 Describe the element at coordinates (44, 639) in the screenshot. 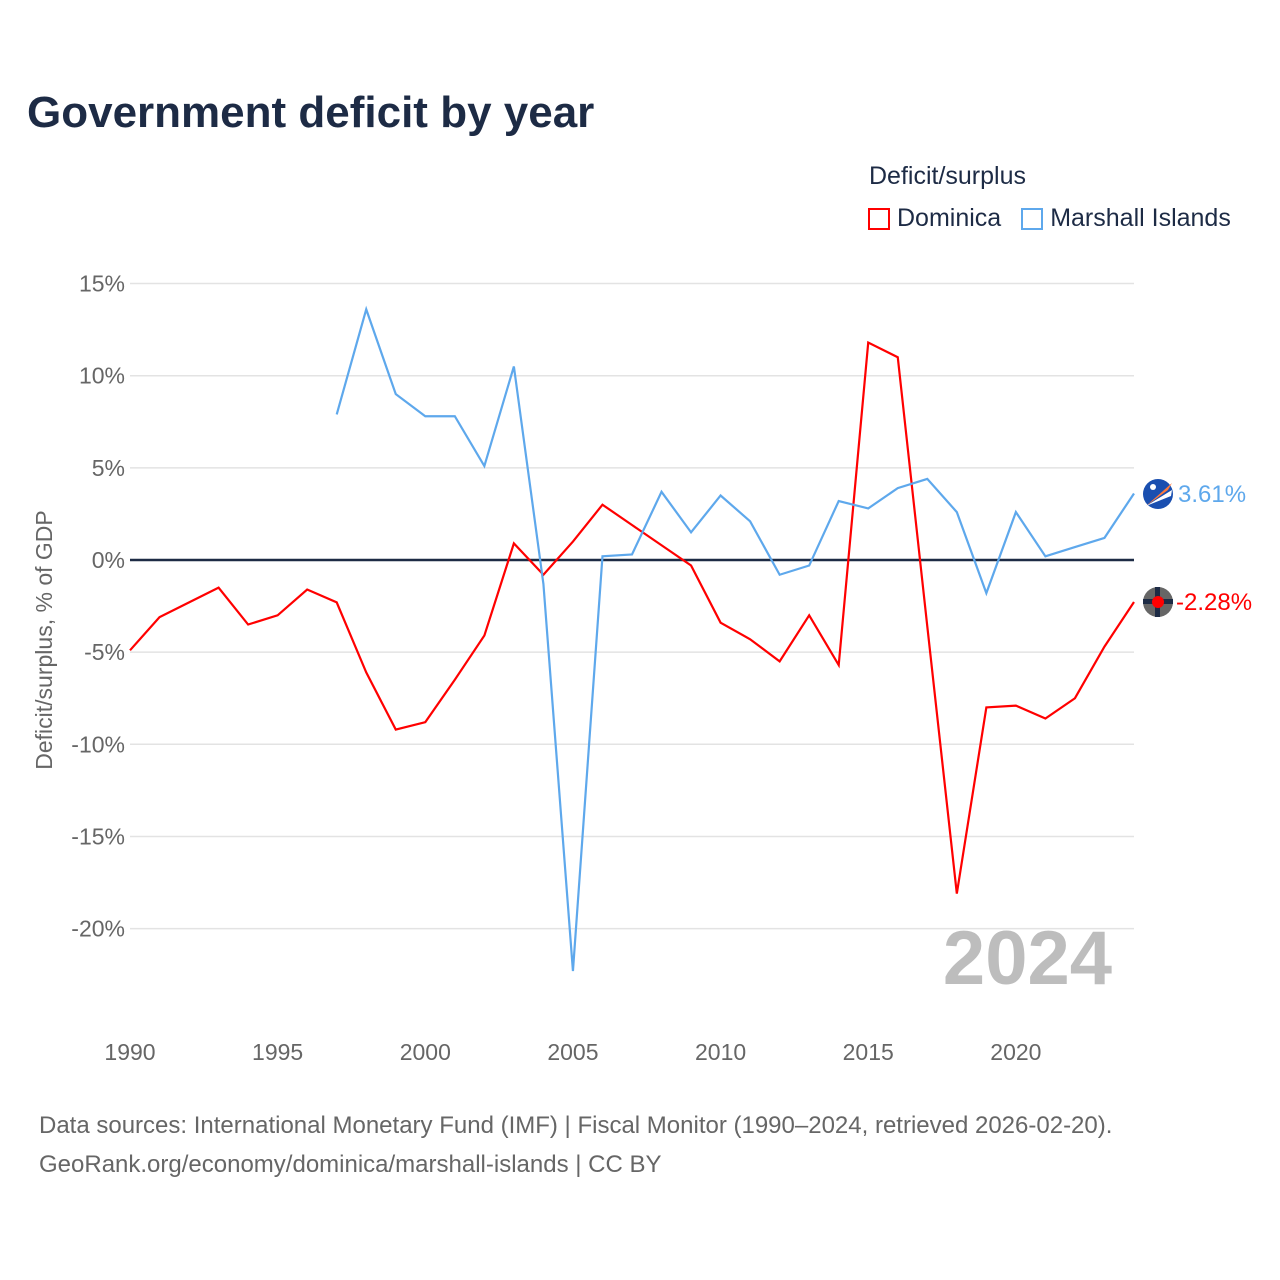

I see `y-axis-label: Deficit/surplus, % of GDP` at that location.